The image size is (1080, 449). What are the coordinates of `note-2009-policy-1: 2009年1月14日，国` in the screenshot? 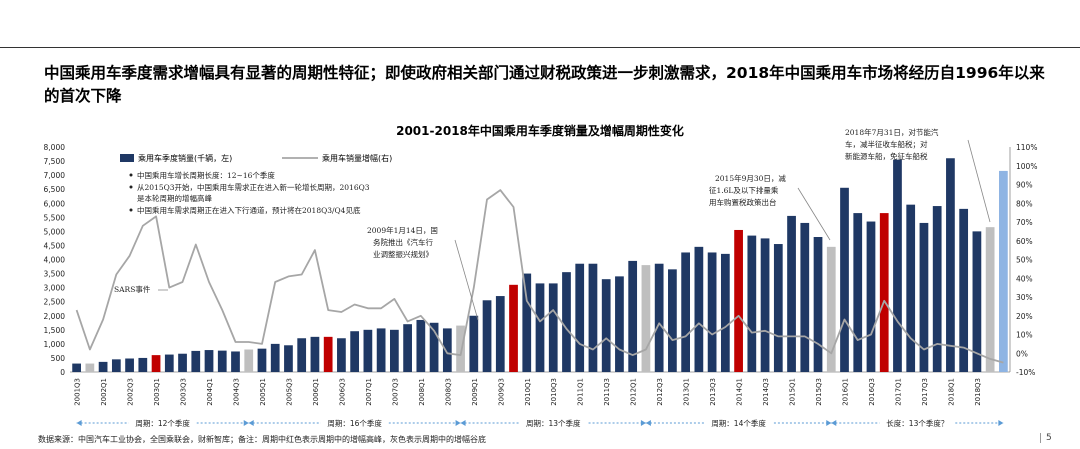 It's located at (402, 230).